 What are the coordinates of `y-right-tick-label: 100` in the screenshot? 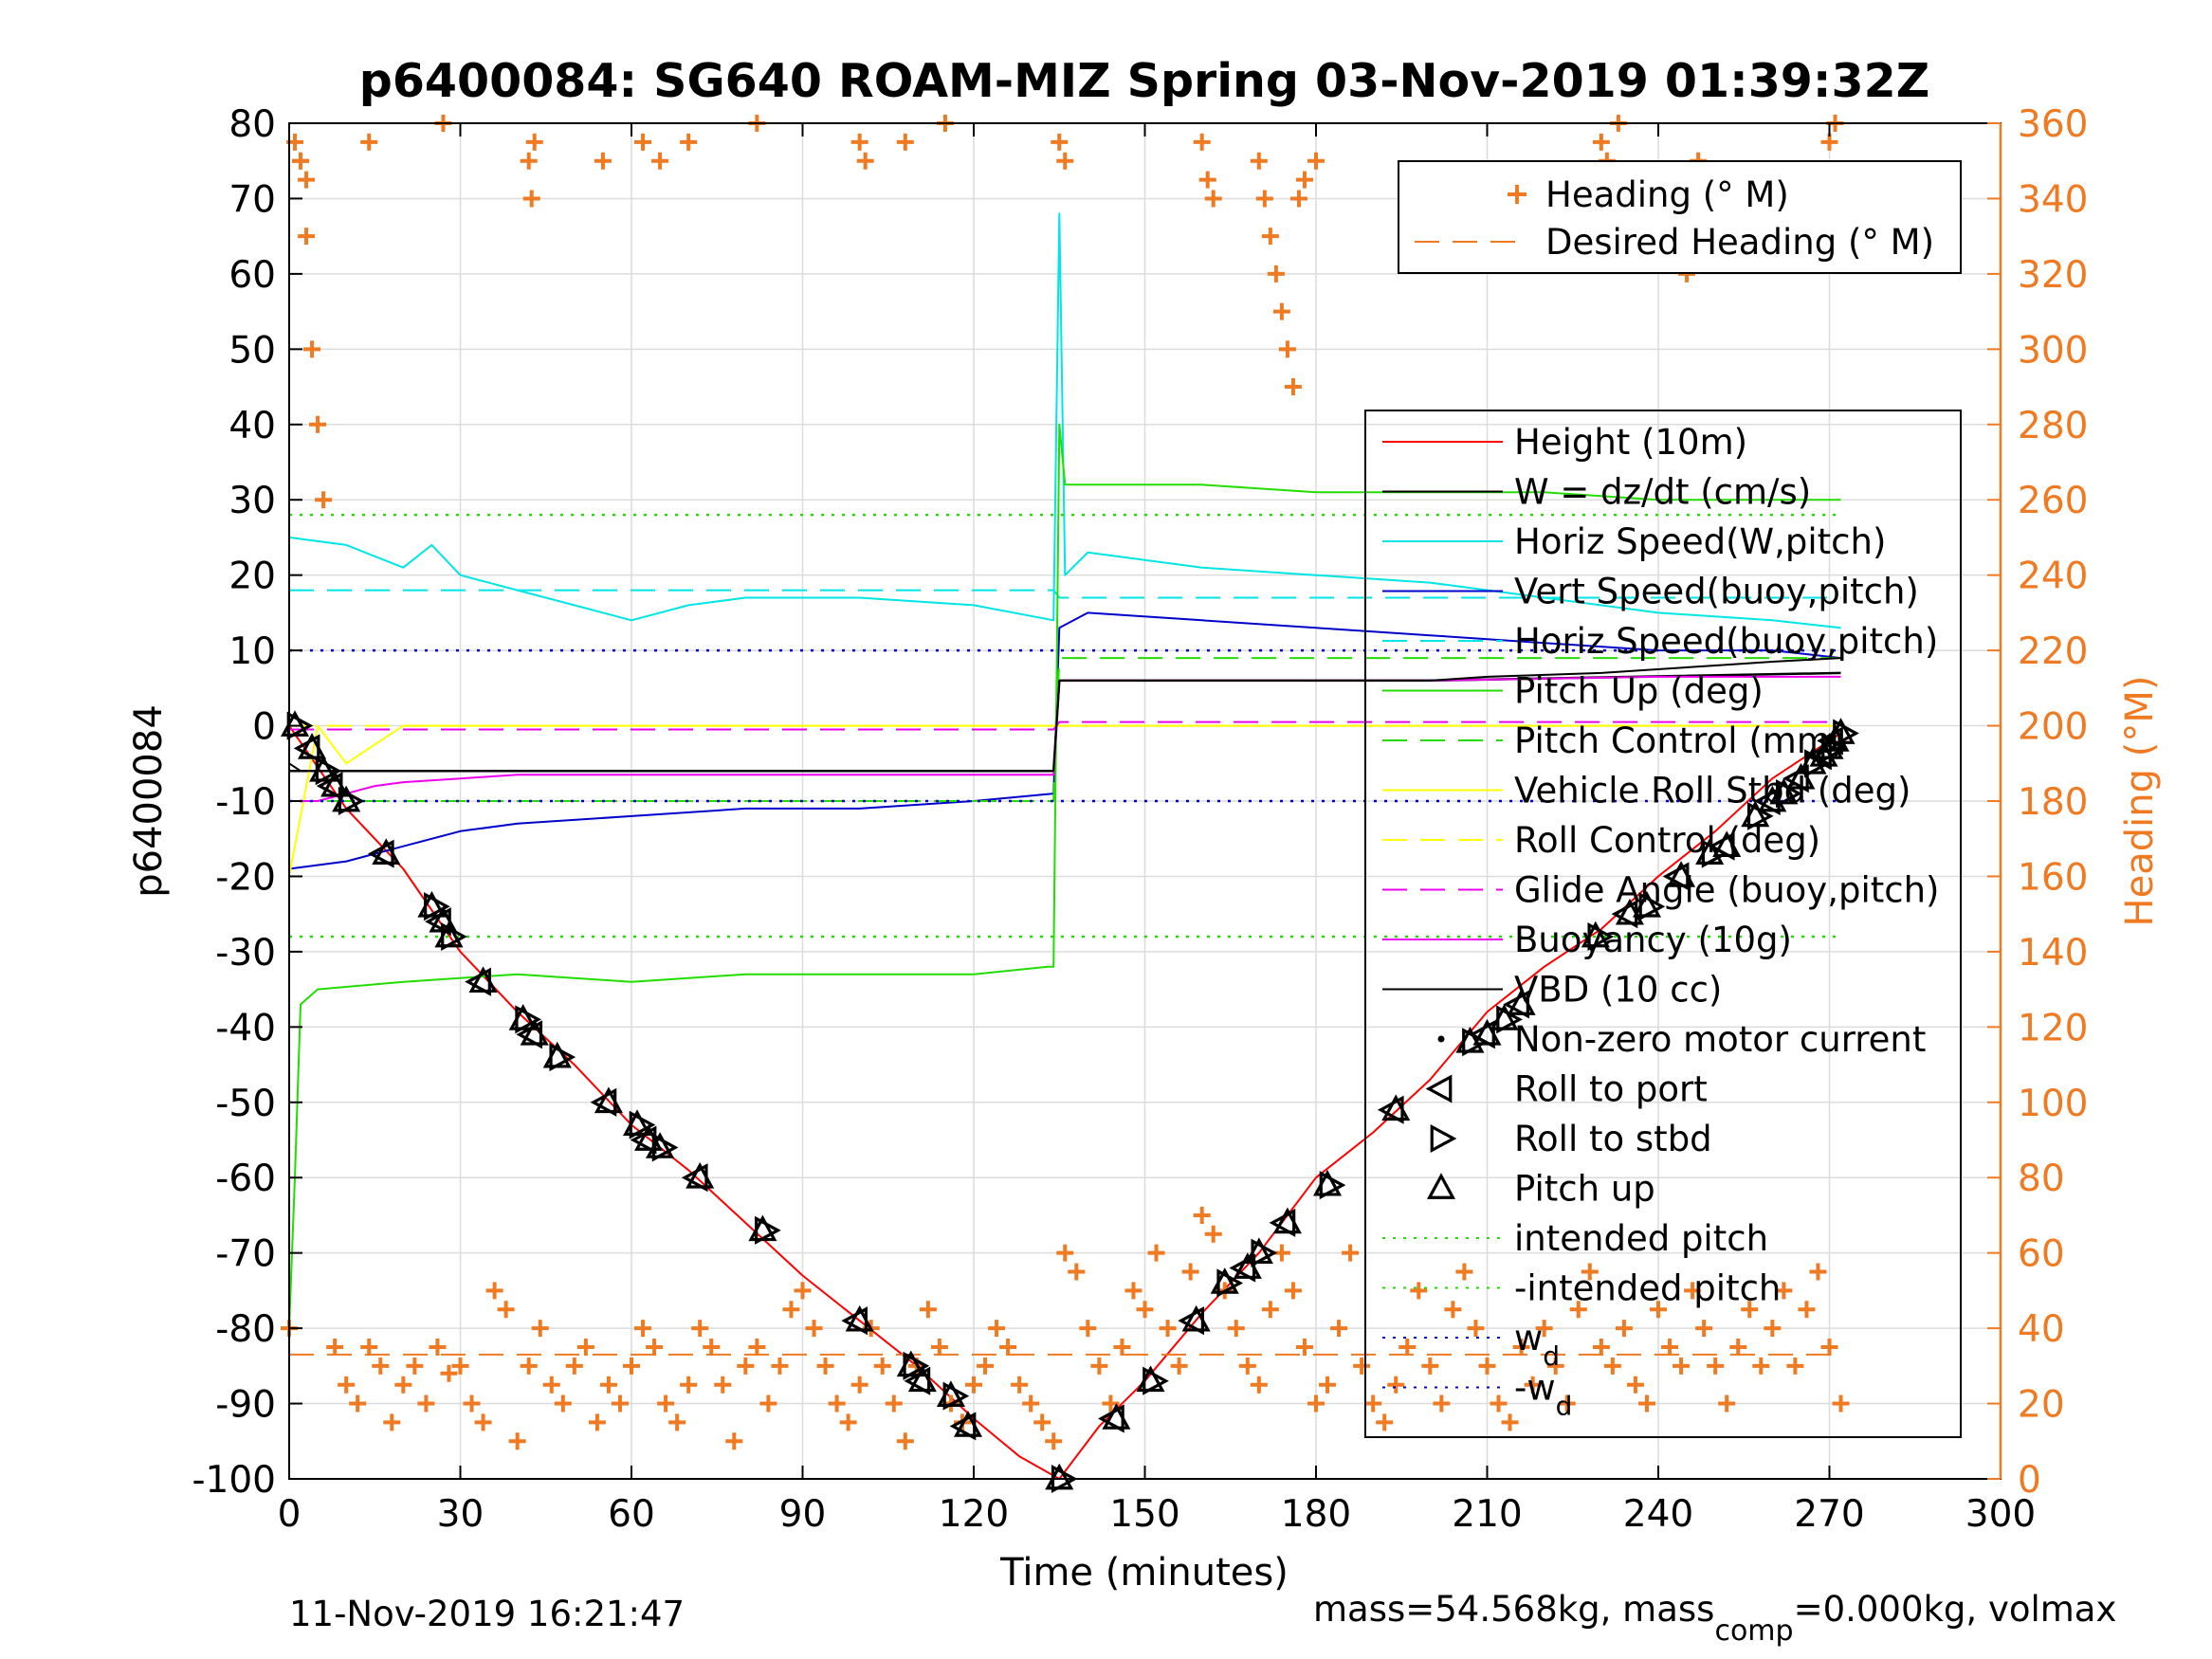 It's located at (2053, 1104).